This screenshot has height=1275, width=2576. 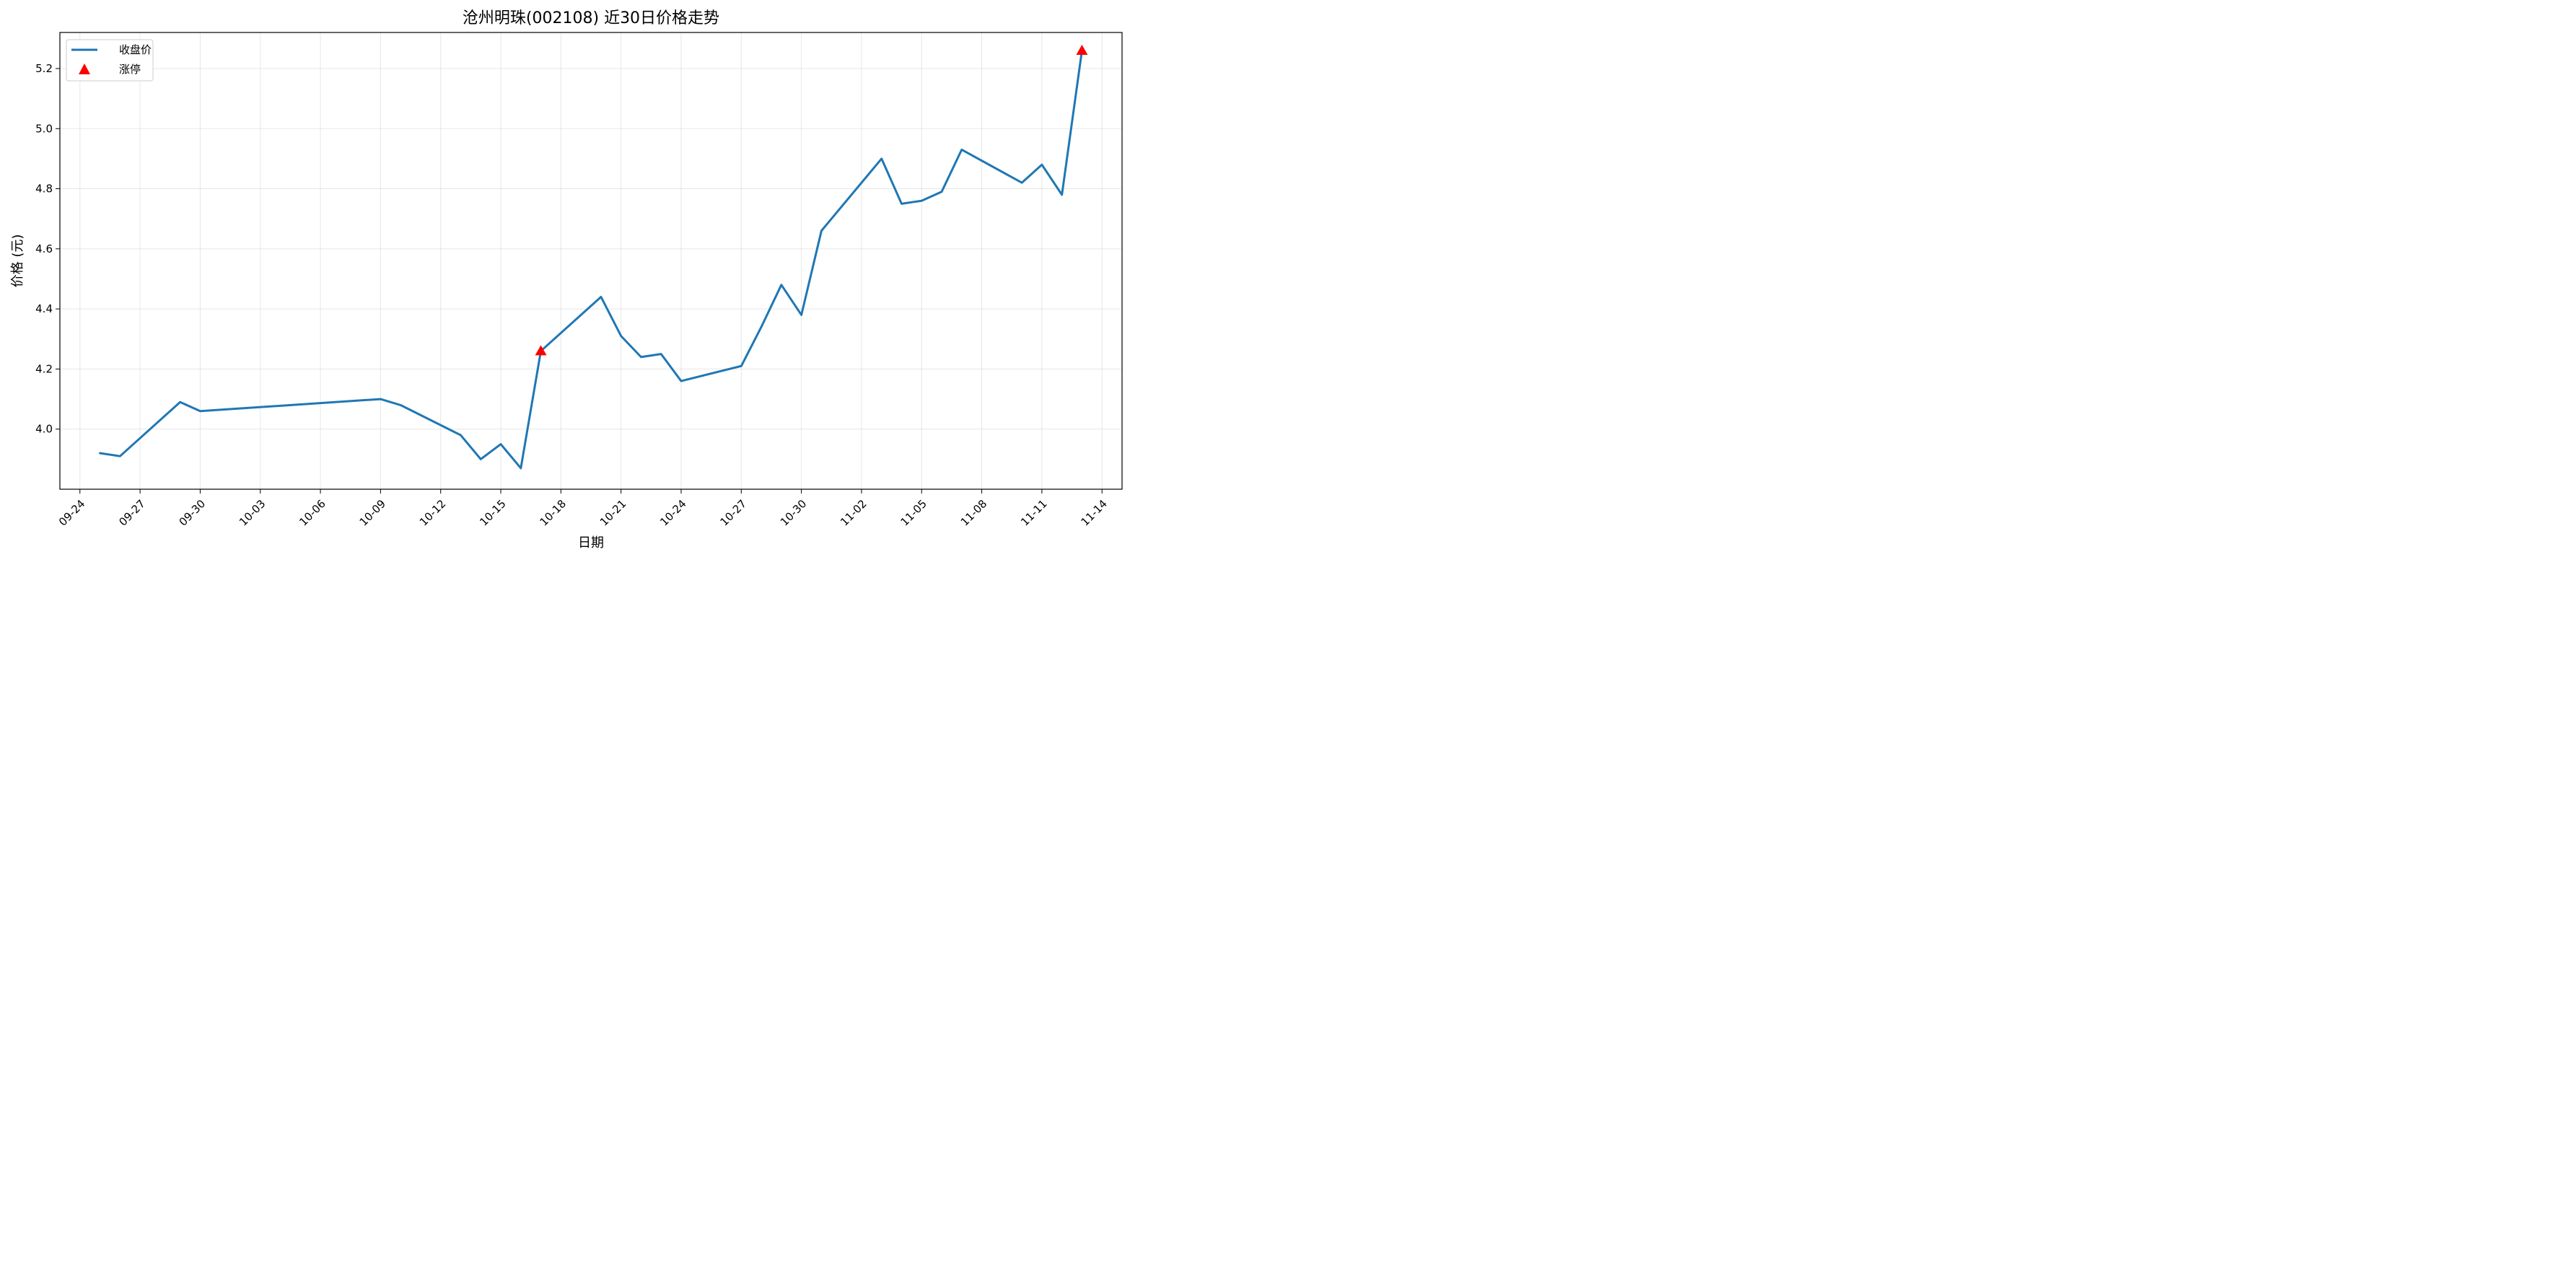 What do you see at coordinates (84, 68) in the screenshot?
I see `legend-triangle-icon` at bounding box center [84, 68].